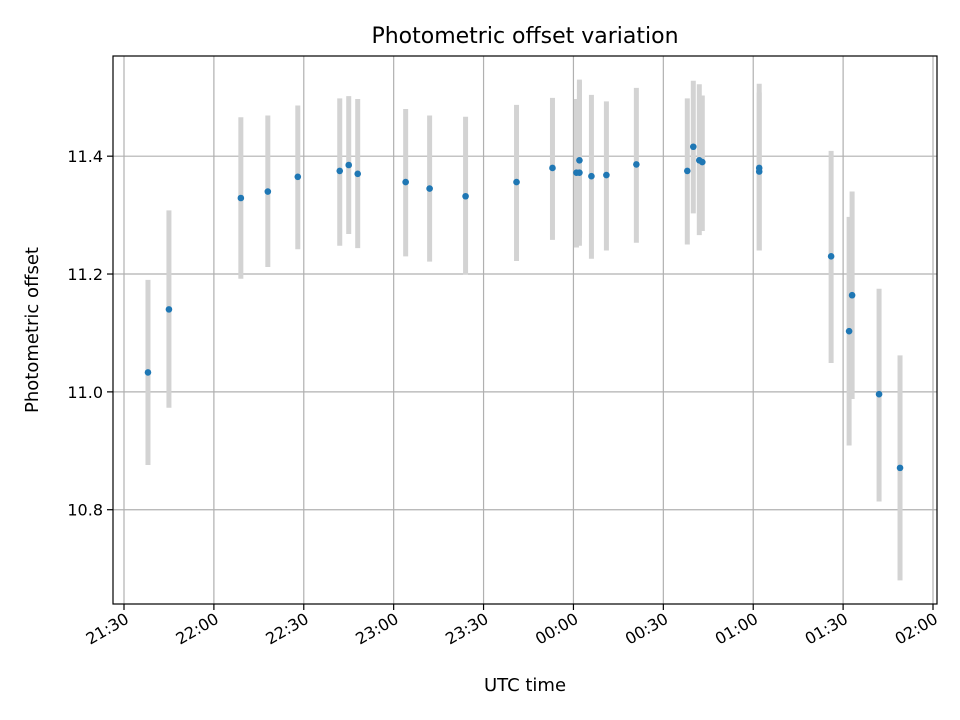 This screenshot has width=960, height=720. I want to click on y-tick-label: 10.8, so click(85, 510).